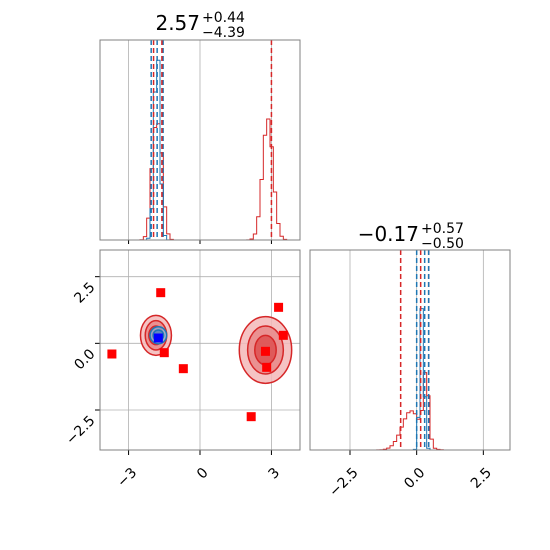 The image size is (550, 550). What do you see at coordinates (410, 411) in the screenshot?
I see `hist2-red` at bounding box center [410, 411].